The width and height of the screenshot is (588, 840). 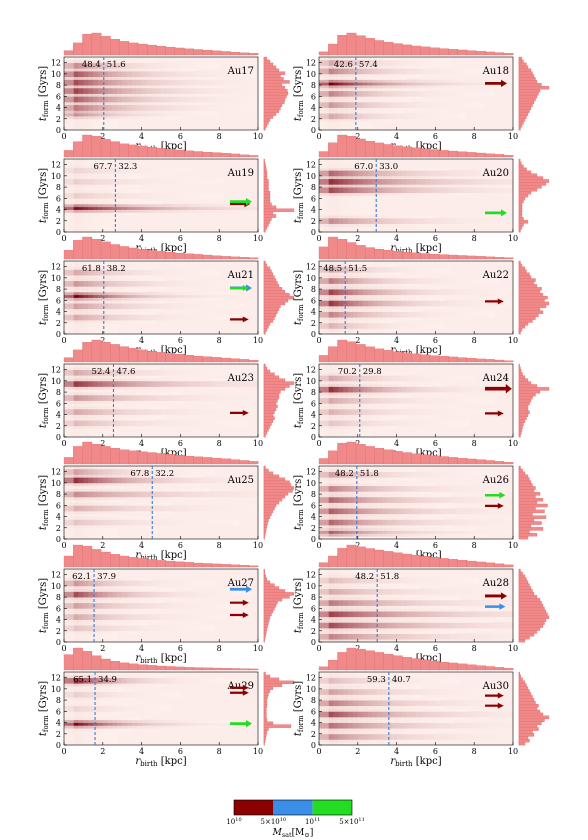 What do you see at coordinates (102, 136) in the screenshot?
I see `x-tick-label: 2` at bounding box center [102, 136].